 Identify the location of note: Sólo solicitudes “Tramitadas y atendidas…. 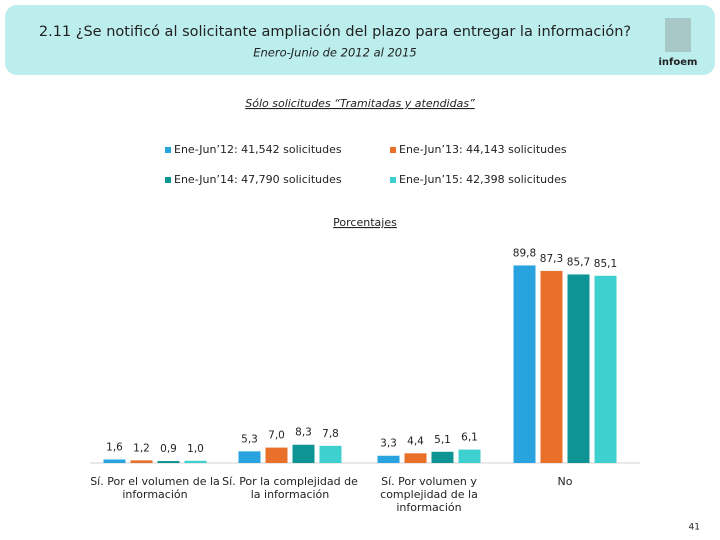
(360, 103).